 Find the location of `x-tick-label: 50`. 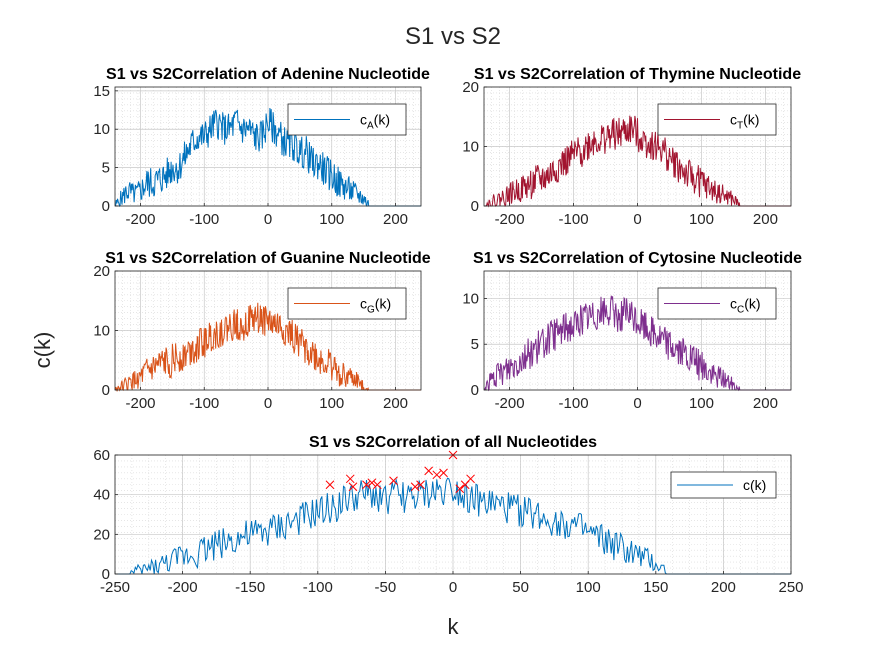

x-tick-label: 50 is located at coordinates (520, 587).